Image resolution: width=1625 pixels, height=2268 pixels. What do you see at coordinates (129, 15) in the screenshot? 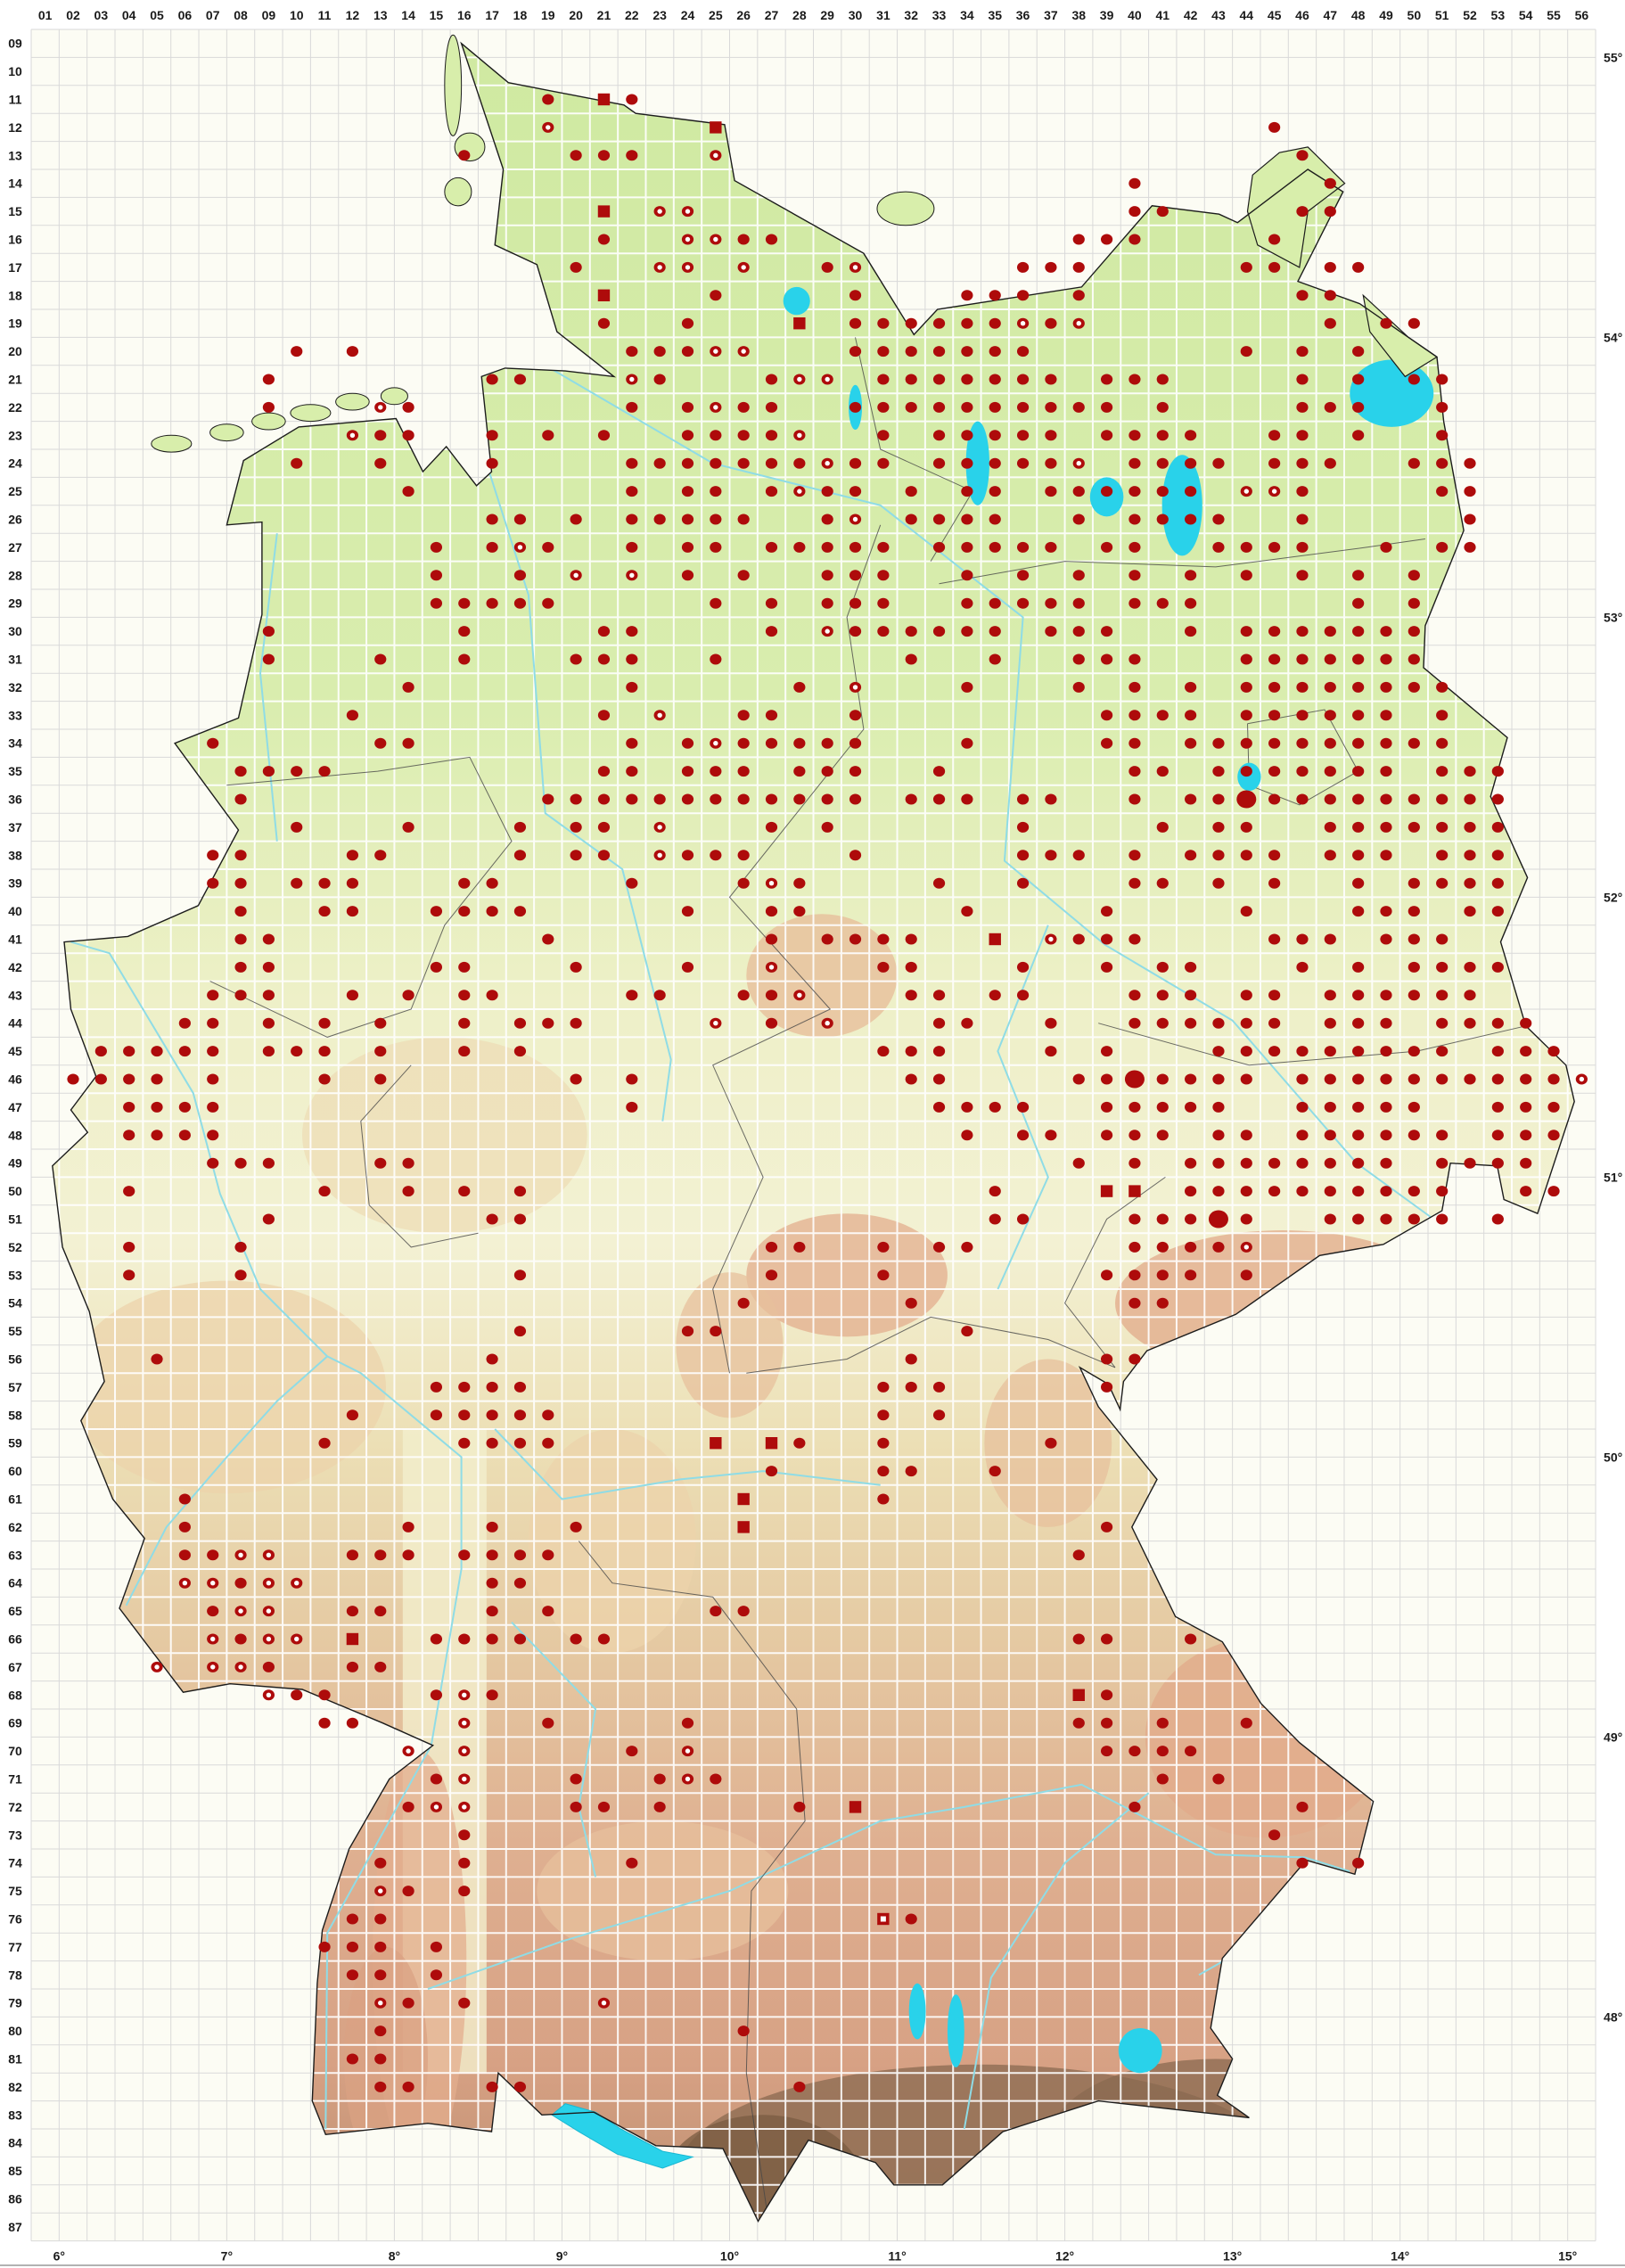
I see `col-label: 04` at bounding box center [129, 15].